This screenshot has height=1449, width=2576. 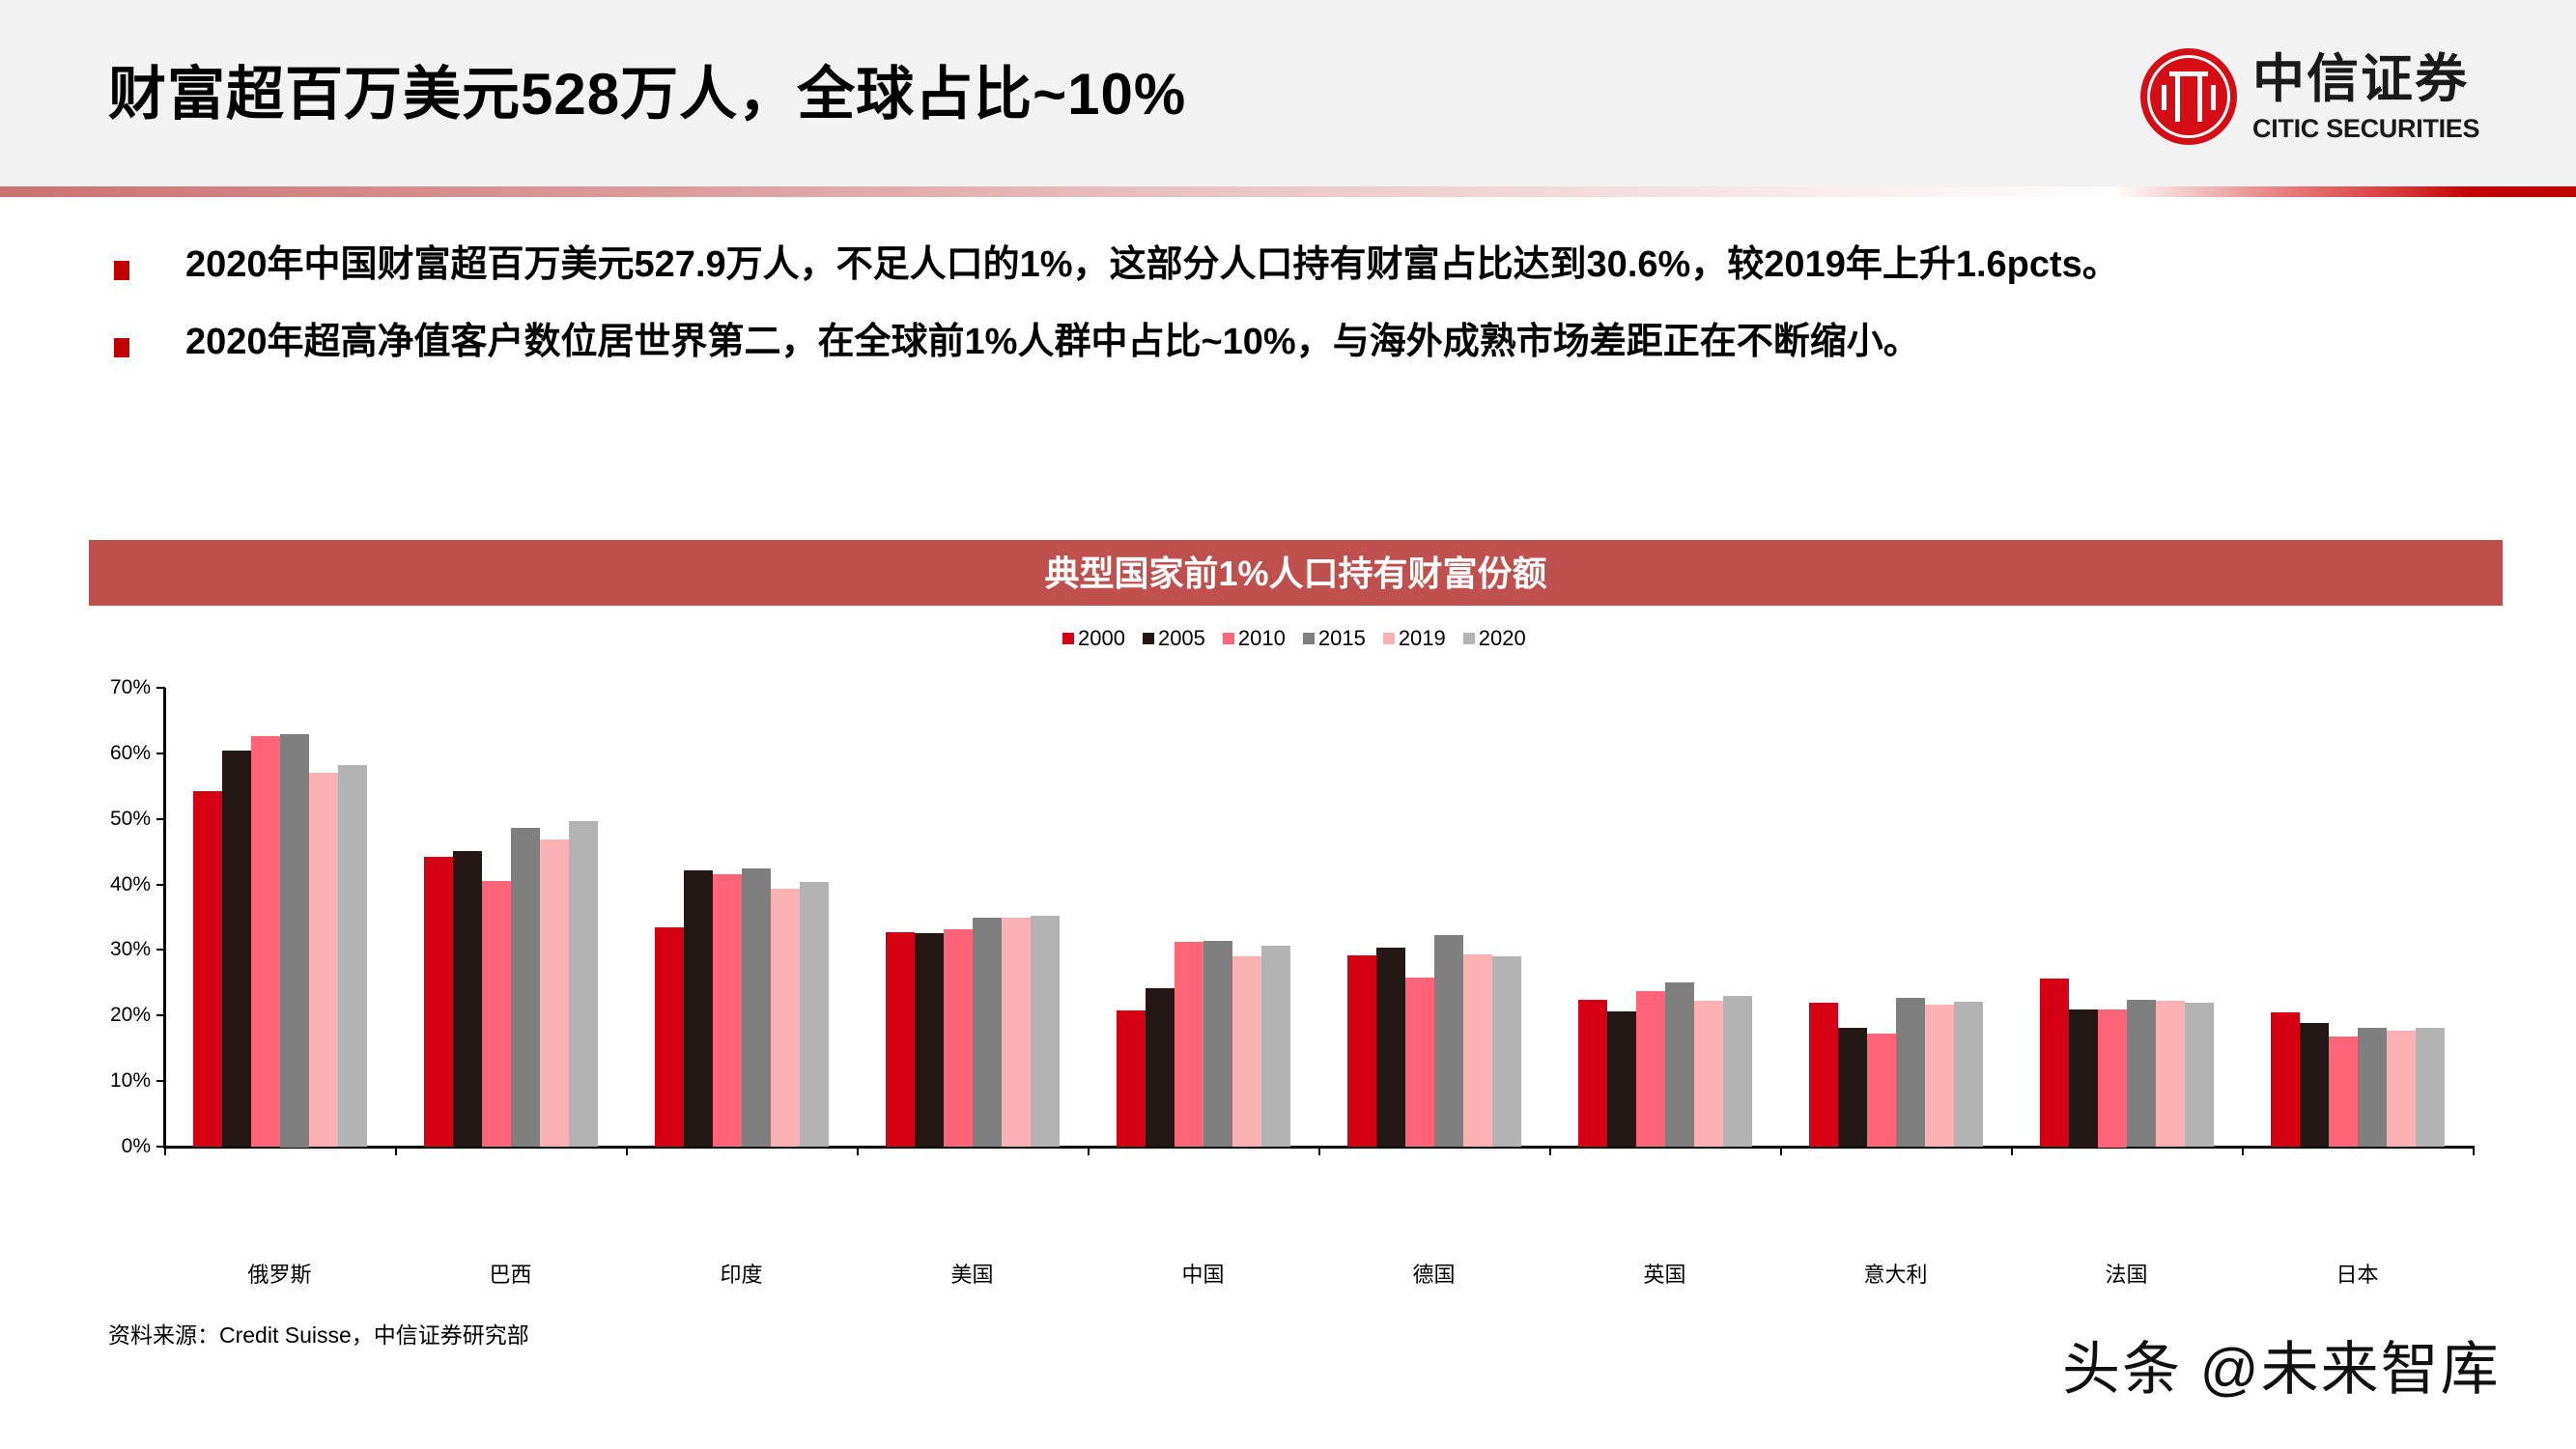 I want to click on y-tick-label: 40%, so click(x=130, y=883).